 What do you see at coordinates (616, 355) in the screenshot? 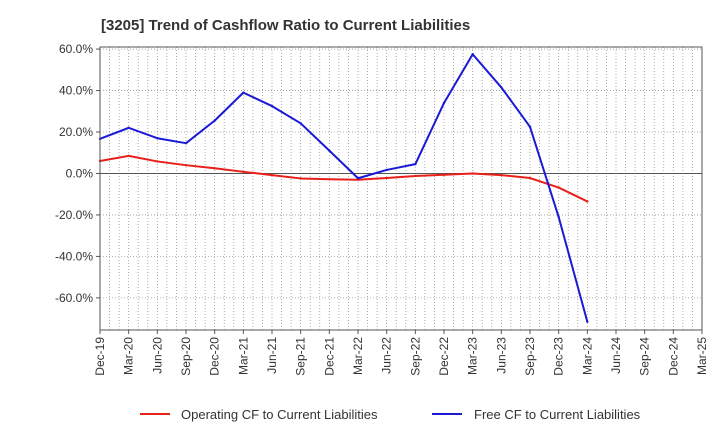
I see `x-tick-label: Jun-24` at bounding box center [616, 355].